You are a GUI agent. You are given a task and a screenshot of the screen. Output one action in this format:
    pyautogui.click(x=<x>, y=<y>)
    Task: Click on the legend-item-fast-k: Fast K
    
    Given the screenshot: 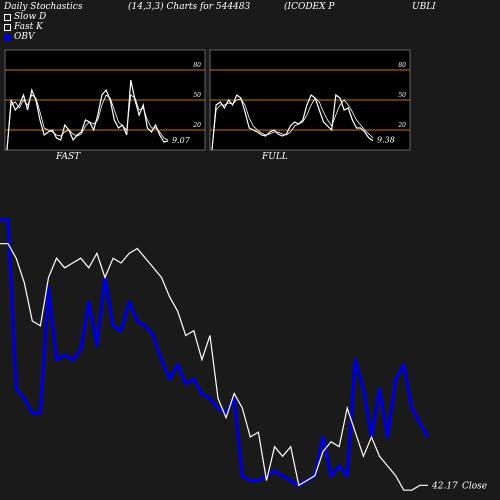 What is the action you would take?
    pyautogui.click(x=23, y=27)
    